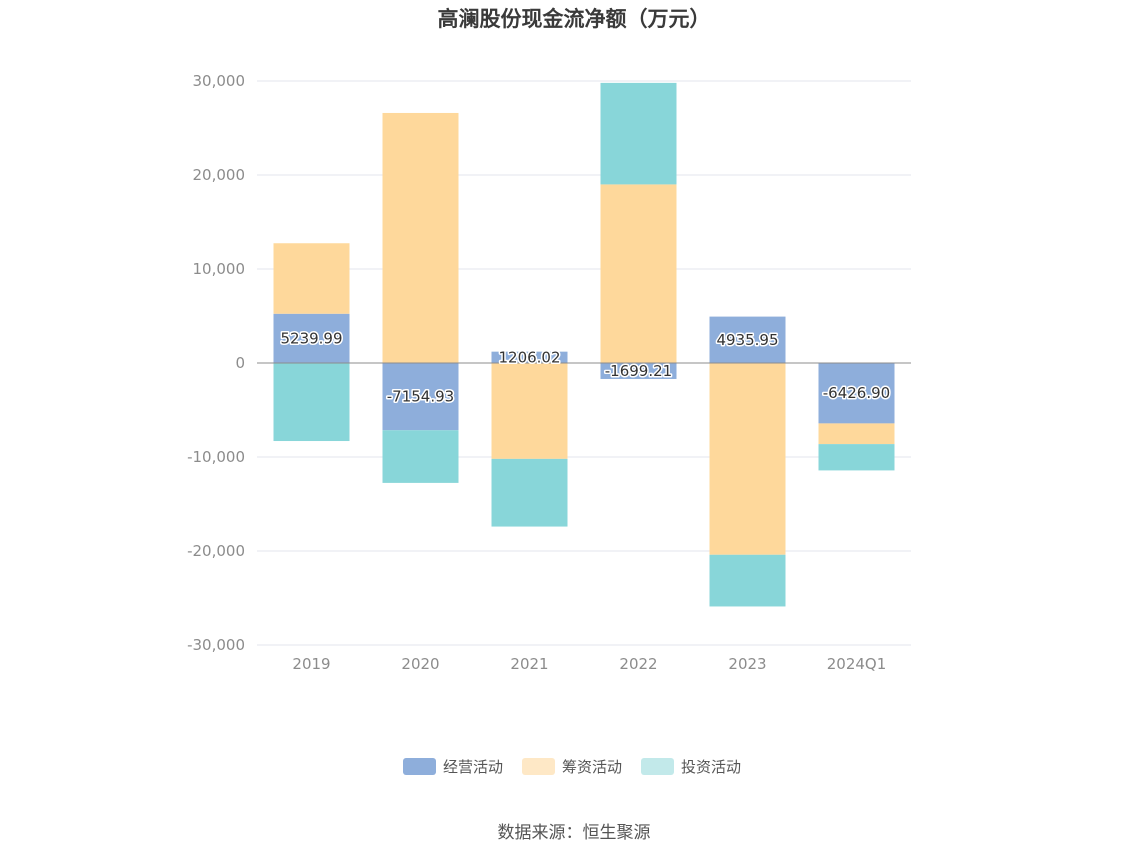 The height and width of the screenshot is (859, 1148). I want to click on chart-title: 高澜股份现金流净额（万元）, so click(574, 19).